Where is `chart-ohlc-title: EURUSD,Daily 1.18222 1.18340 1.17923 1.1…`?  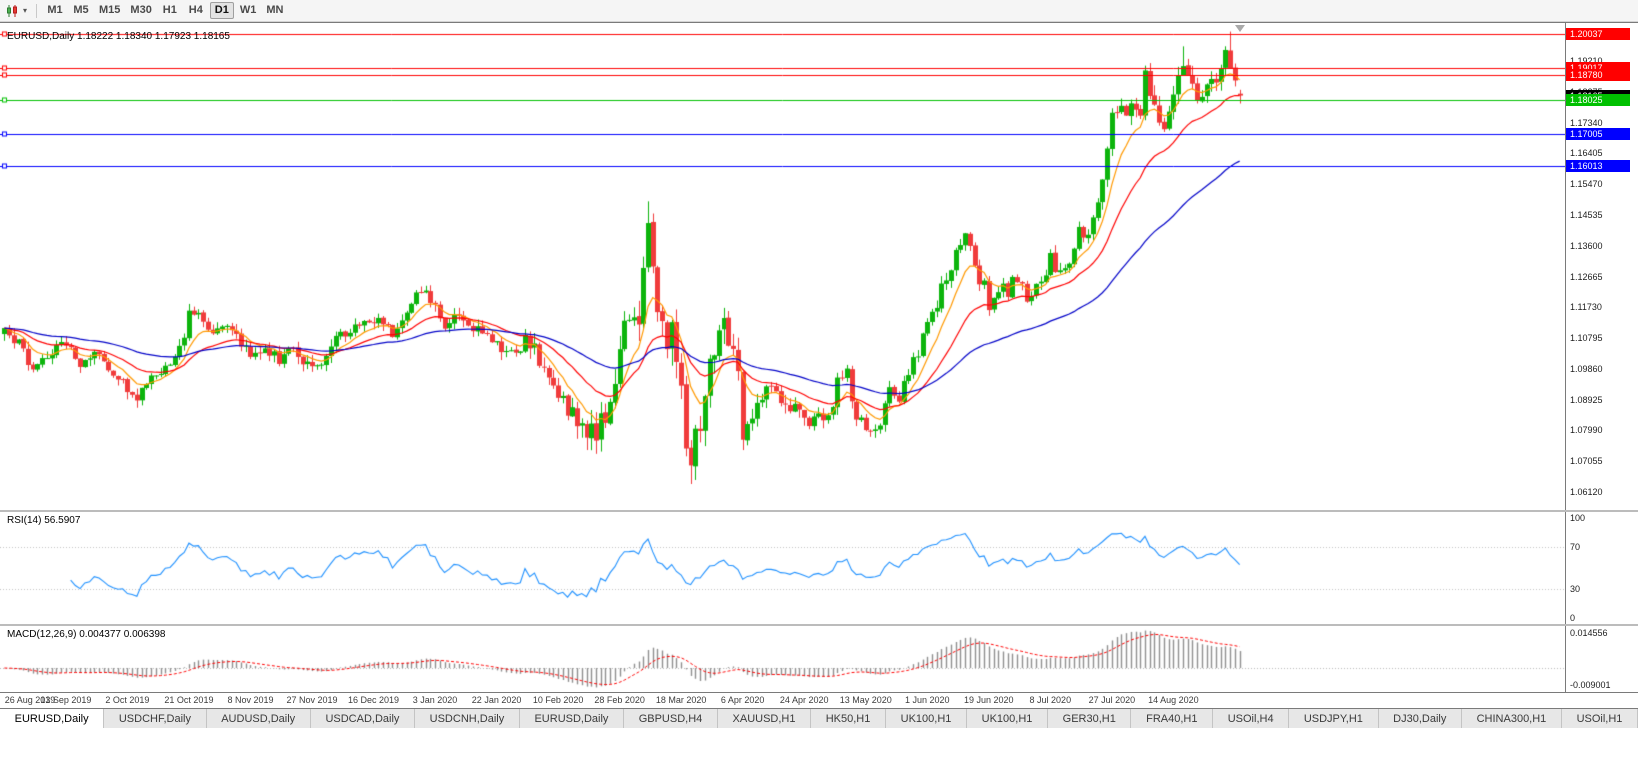 chart-ohlc-title: EURUSD,Daily 1.18222 1.18340 1.17923 1.1… is located at coordinates (118, 36).